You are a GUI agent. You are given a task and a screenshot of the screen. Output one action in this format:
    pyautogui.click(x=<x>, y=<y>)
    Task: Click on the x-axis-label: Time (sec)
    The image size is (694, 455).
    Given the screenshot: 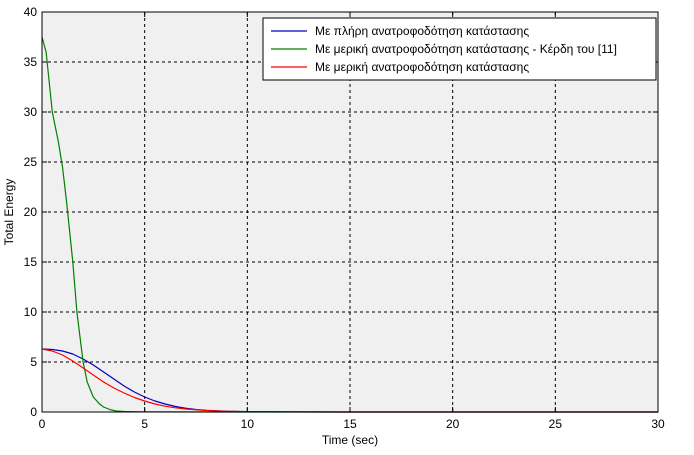 What is the action you would take?
    pyautogui.click(x=350, y=440)
    